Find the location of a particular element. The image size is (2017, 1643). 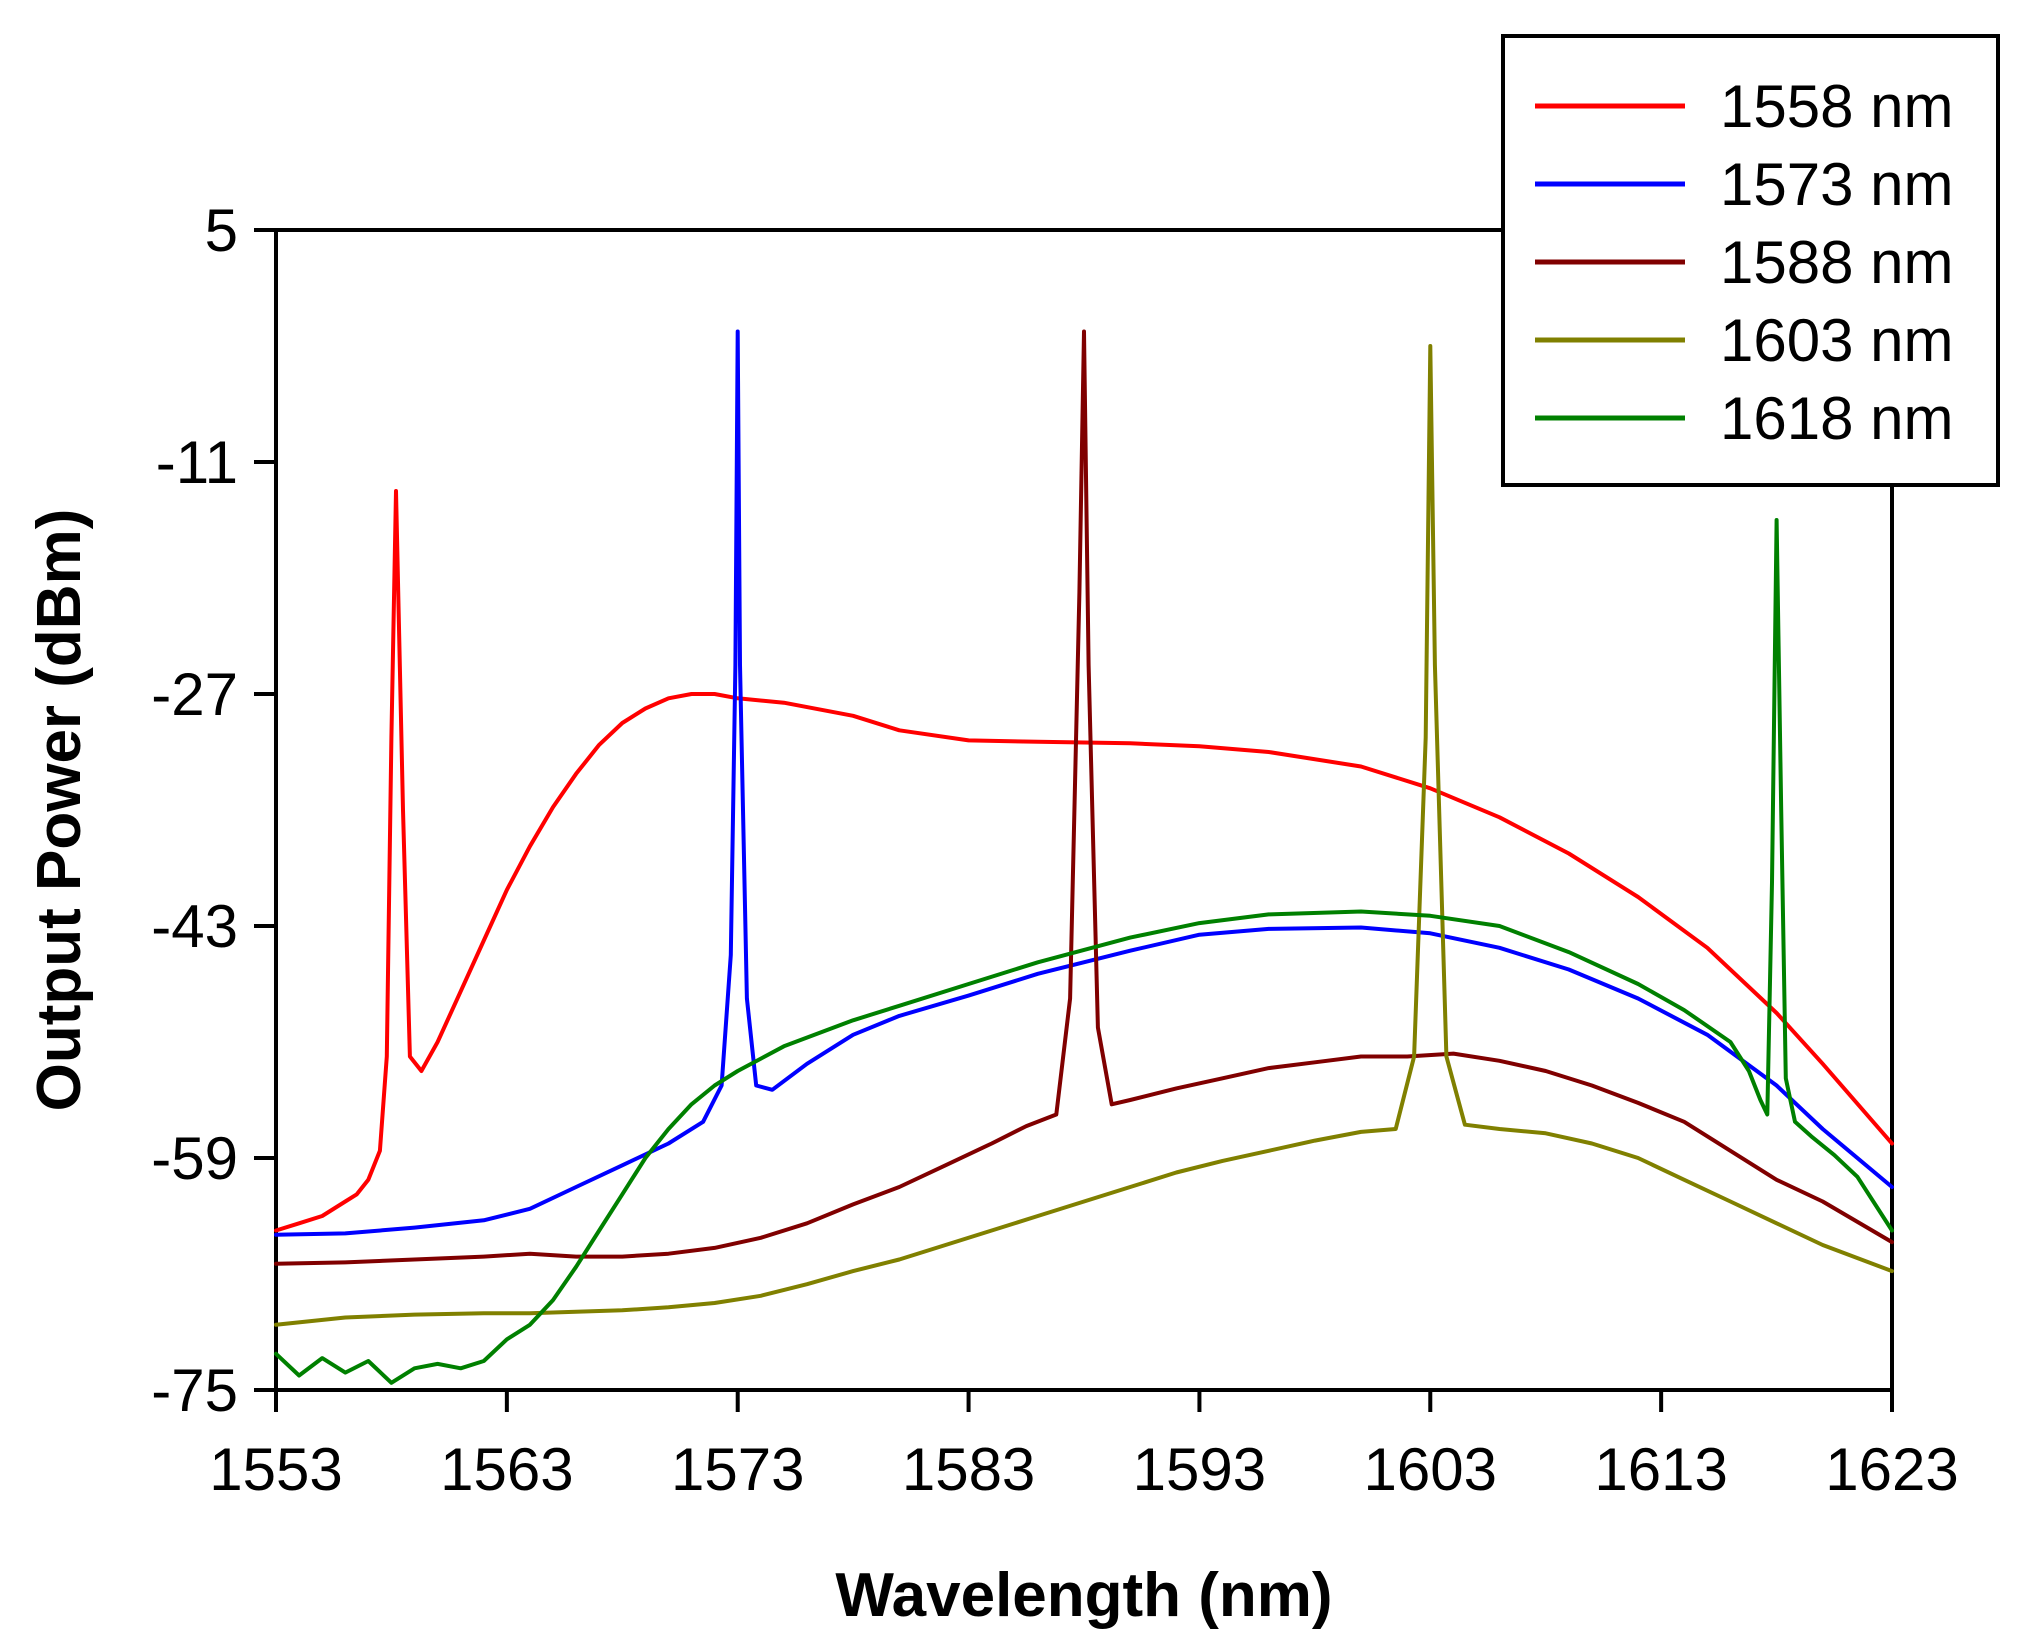

legend-label: 1573 nm is located at coordinates (1837, 184).